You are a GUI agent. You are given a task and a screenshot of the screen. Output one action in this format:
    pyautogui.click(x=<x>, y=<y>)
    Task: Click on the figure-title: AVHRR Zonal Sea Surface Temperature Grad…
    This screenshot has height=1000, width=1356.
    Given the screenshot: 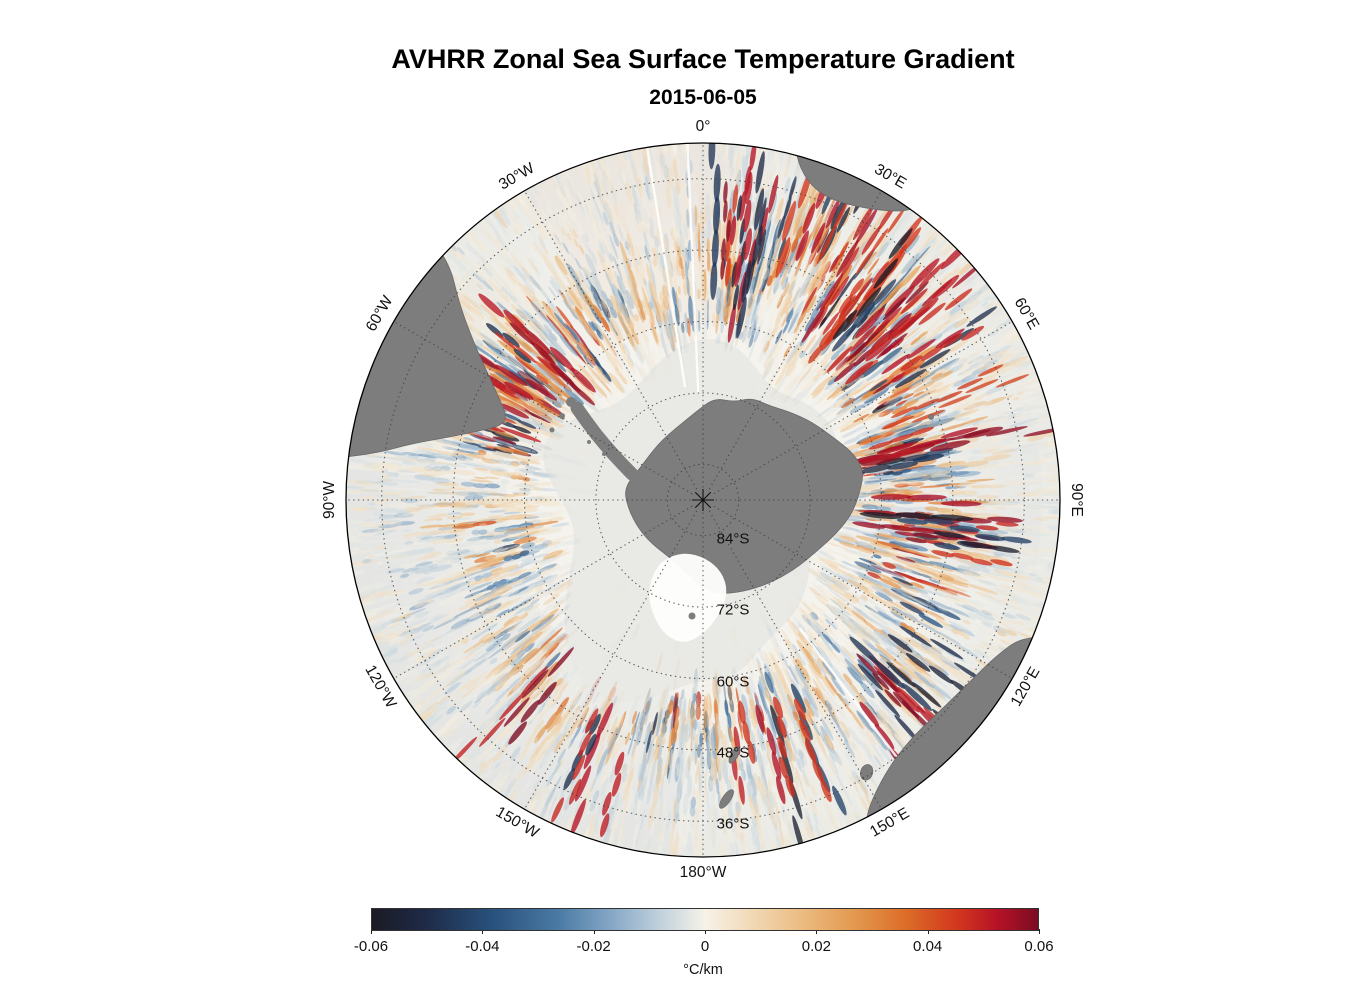 What is the action you would take?
    pyautogui.click(x=703, y=59)
    